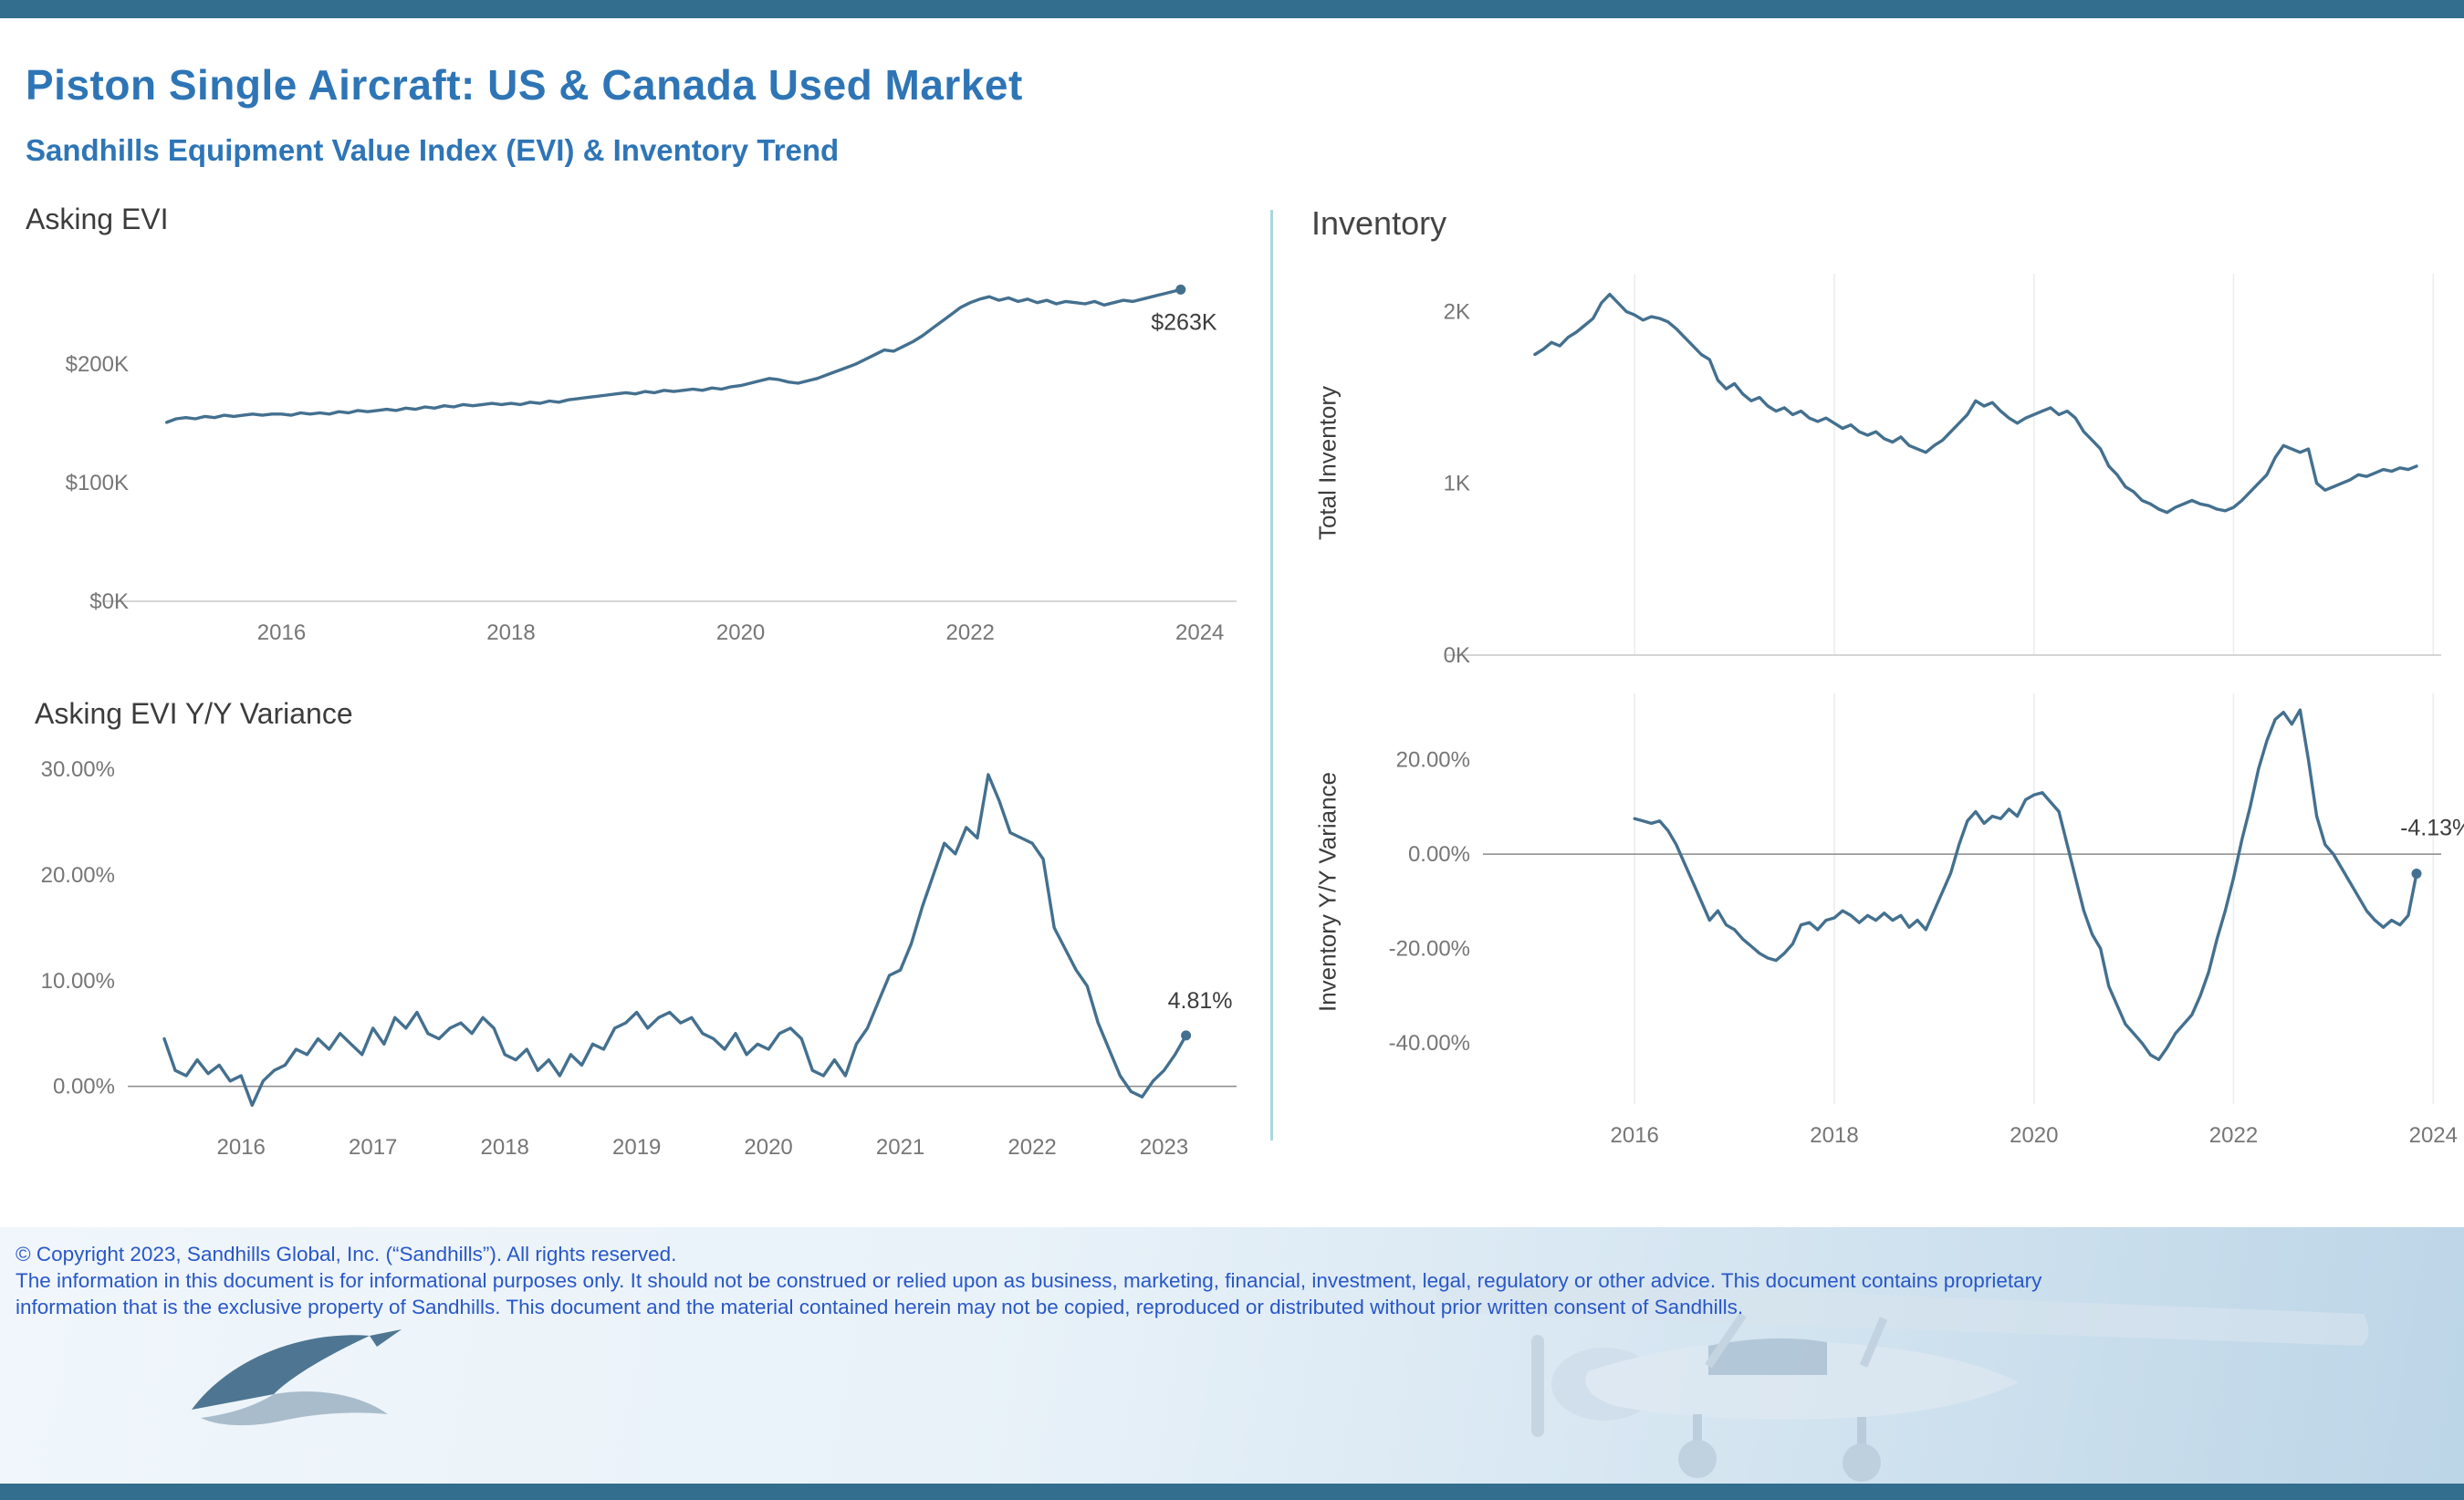  Describe the element at coordinates (1379, 223) in the screenshot. I see `inventory-panel-title: Inventory` at that location.